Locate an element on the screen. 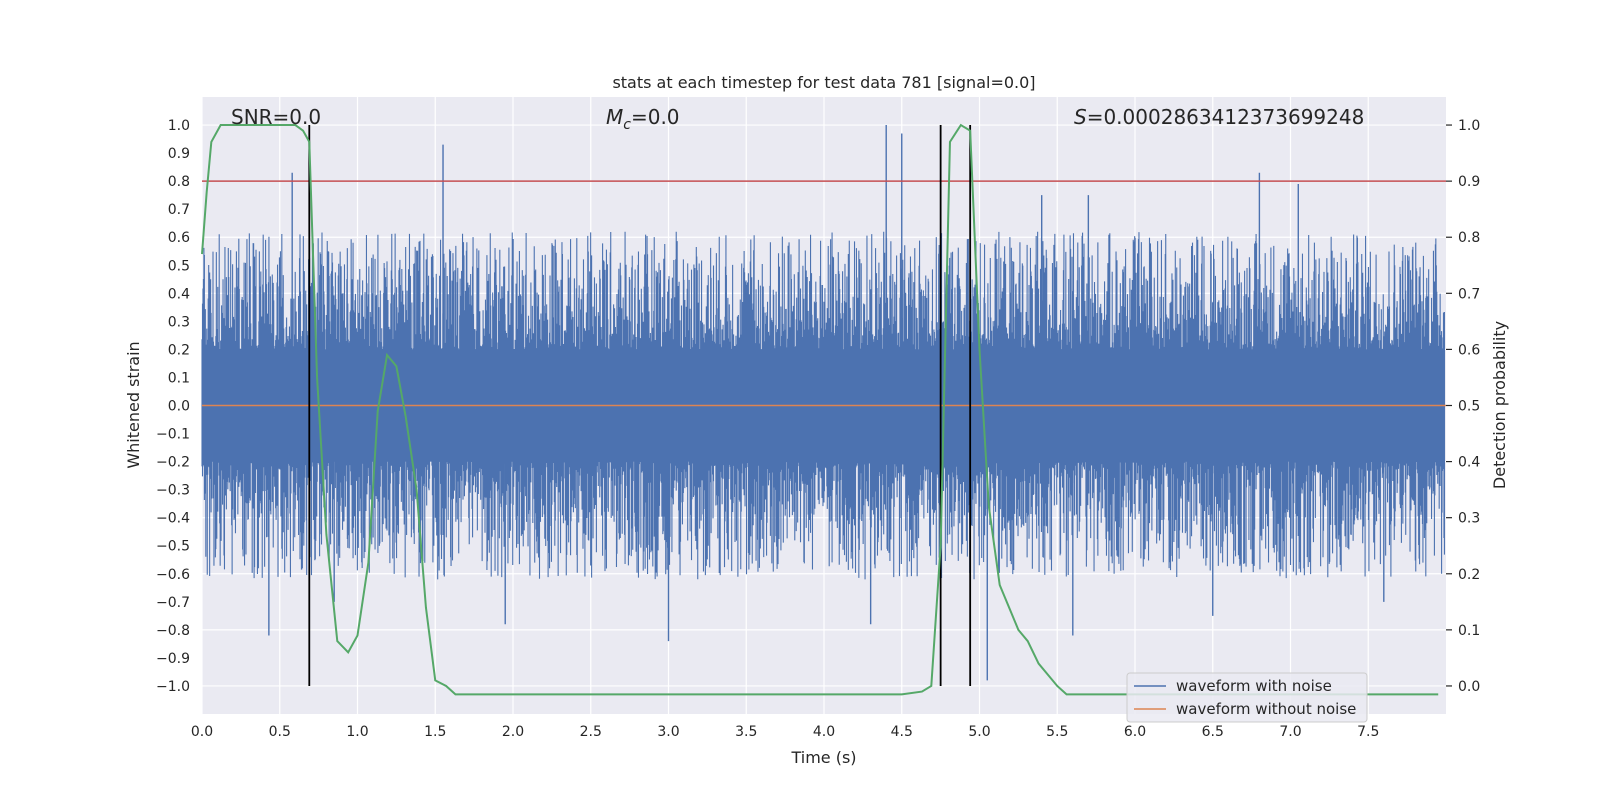 This screenshot has width=1600, height=800. y-tick-label: −0.1 is located at coordinates (173, 435).